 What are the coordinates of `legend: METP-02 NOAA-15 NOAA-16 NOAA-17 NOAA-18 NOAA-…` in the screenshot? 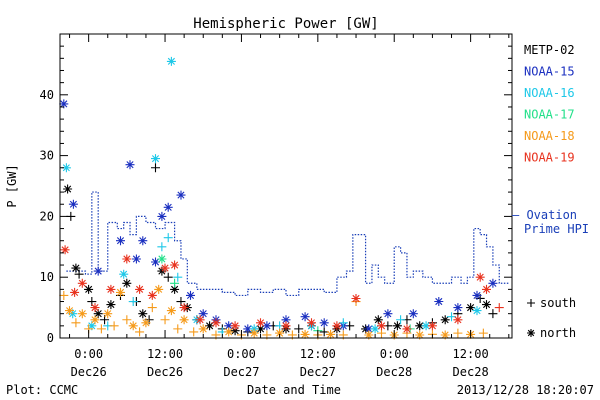 It's located at (550, 191).